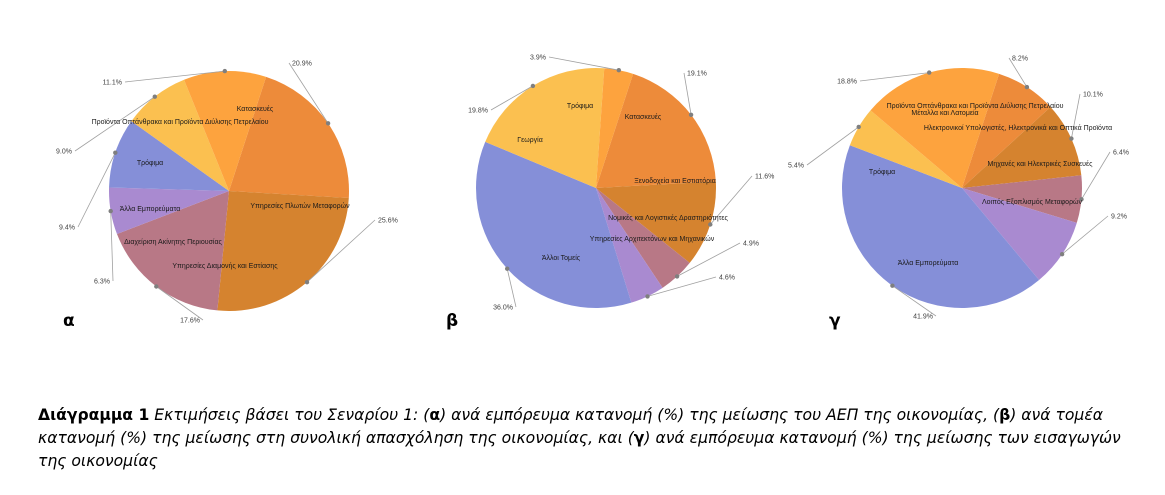 The image size is (1165, 495). Describe the element at coordinates (1020, 59) in the screenshot. I see `slice-value-label: 8.2%` at that location.